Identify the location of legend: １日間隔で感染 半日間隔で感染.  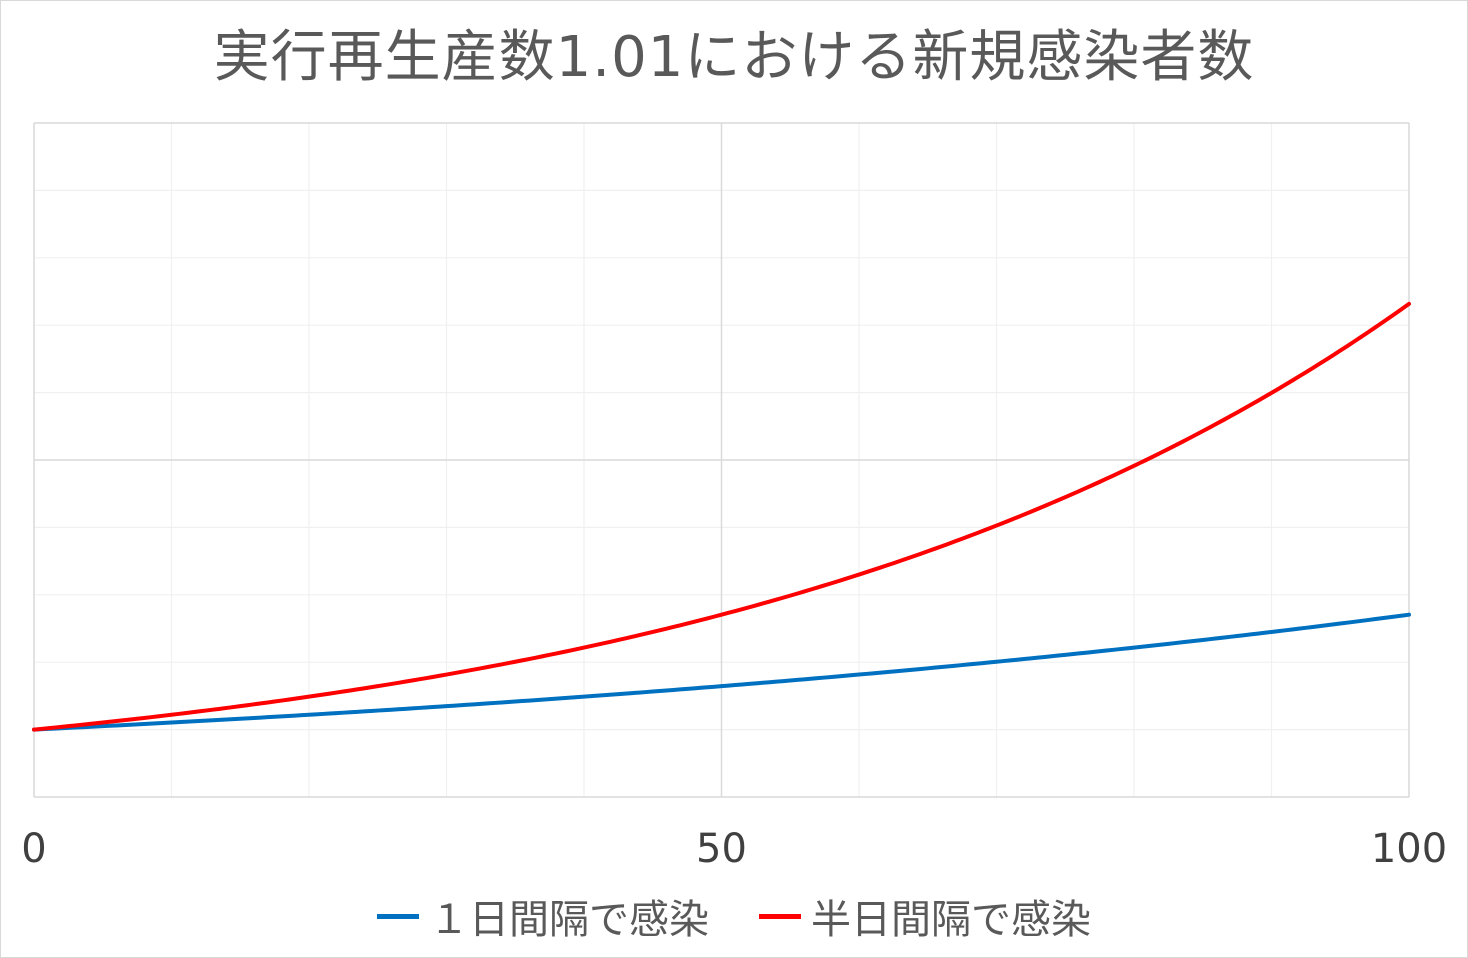
(734, 916).